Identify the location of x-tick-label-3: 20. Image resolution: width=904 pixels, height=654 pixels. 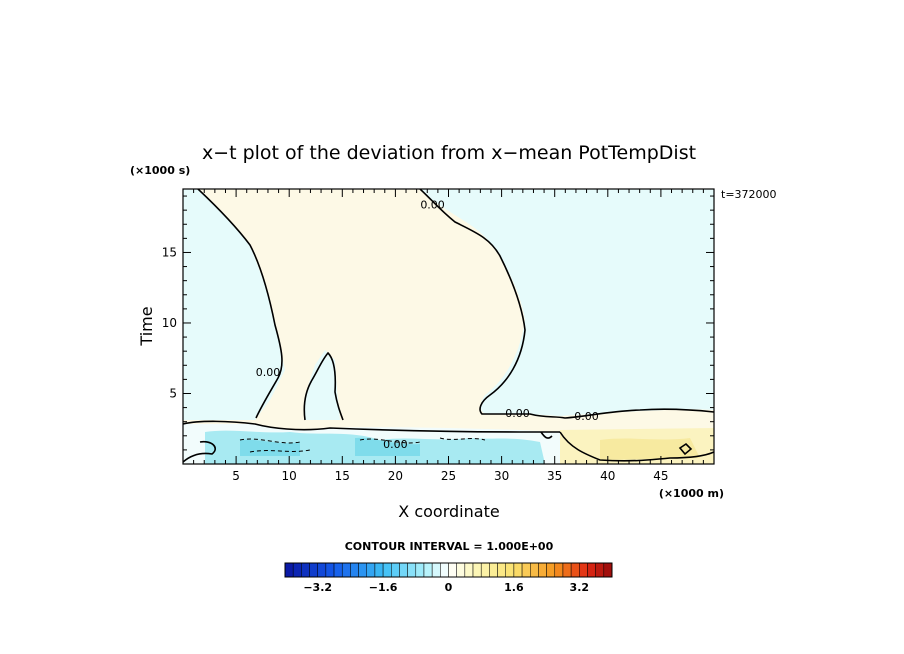
(395, 476).